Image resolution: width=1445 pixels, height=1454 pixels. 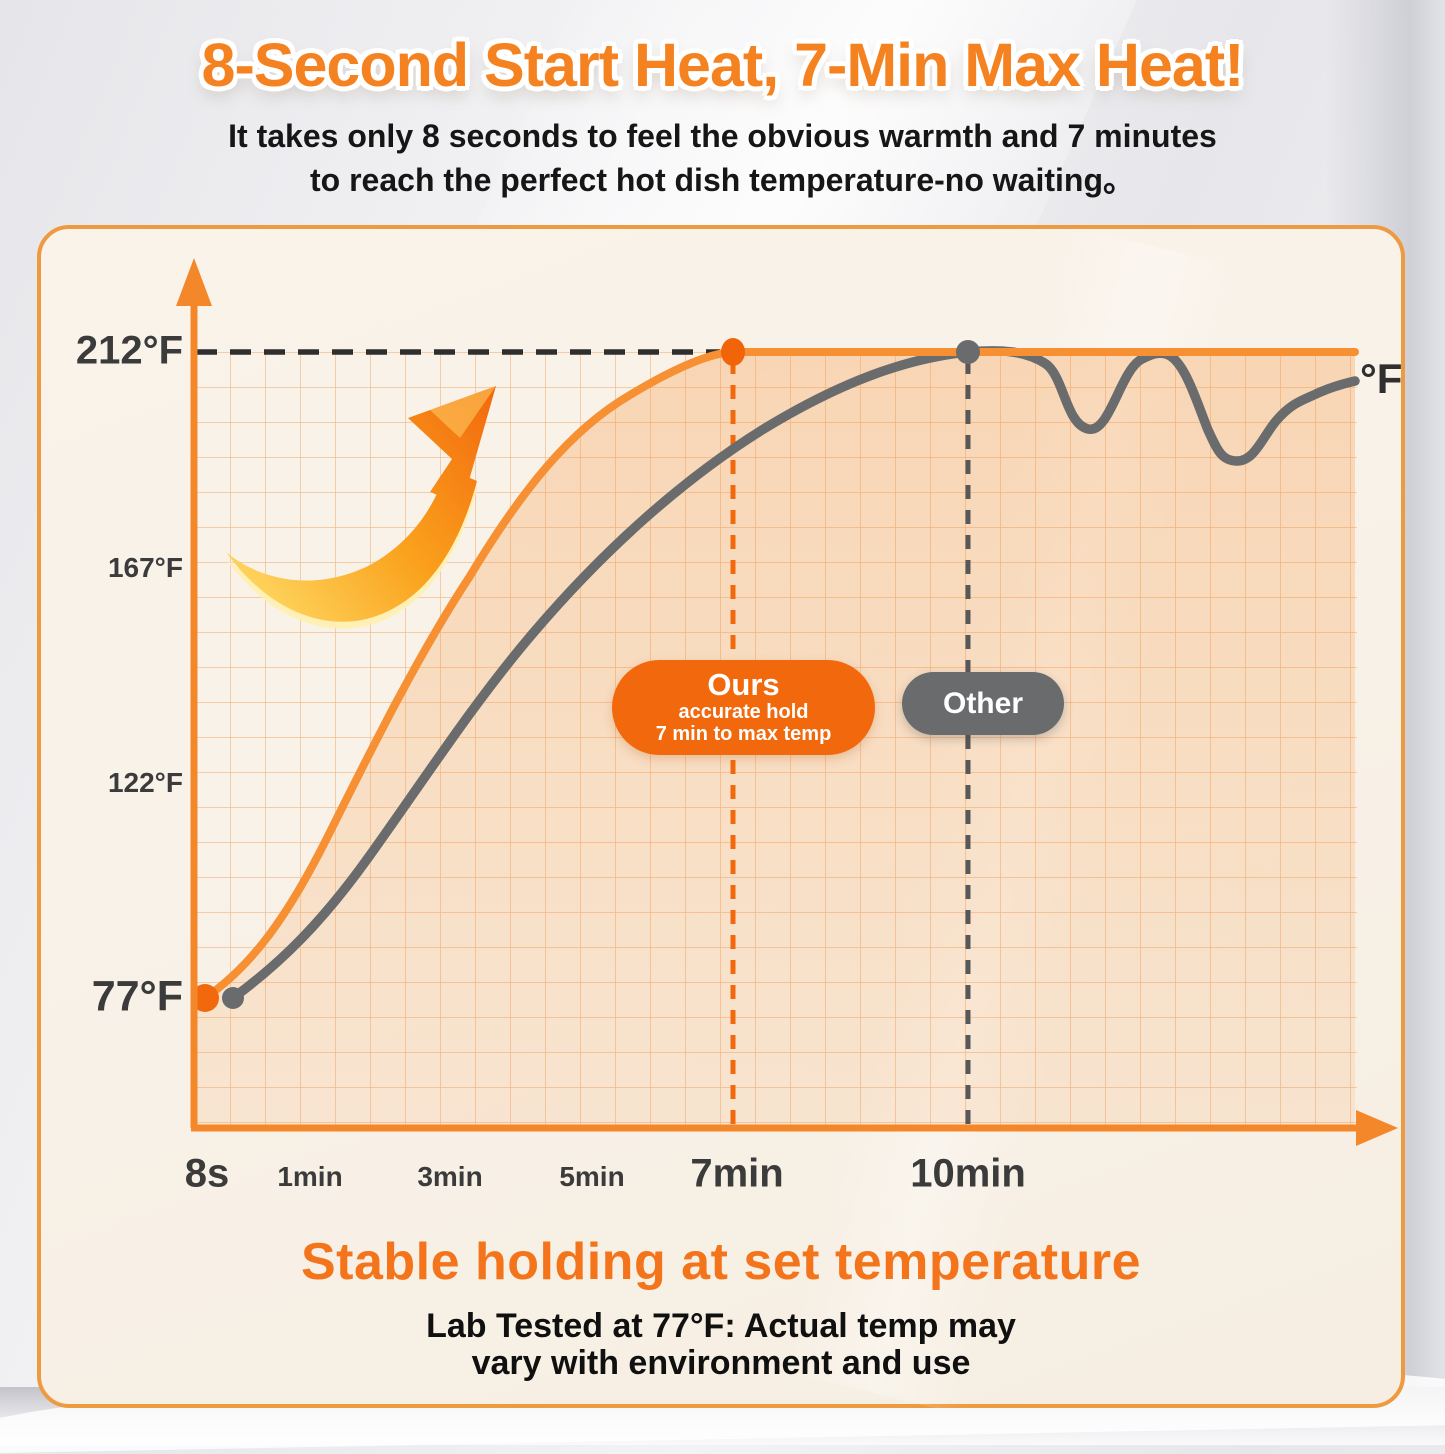 I want to click on x-tick-3min: 3min, so click(x=450, y=1176).